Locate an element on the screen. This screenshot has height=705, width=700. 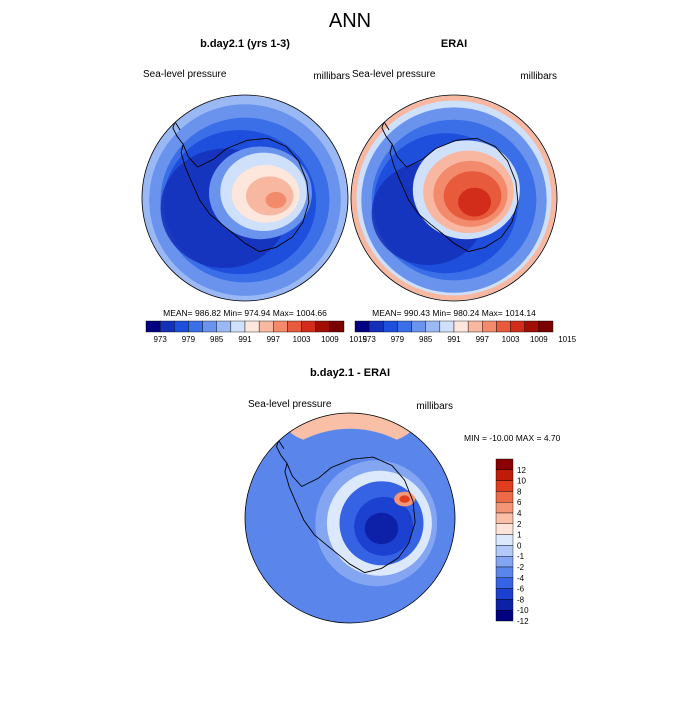
panel-model-map-border is located at coordinates (245, 198).